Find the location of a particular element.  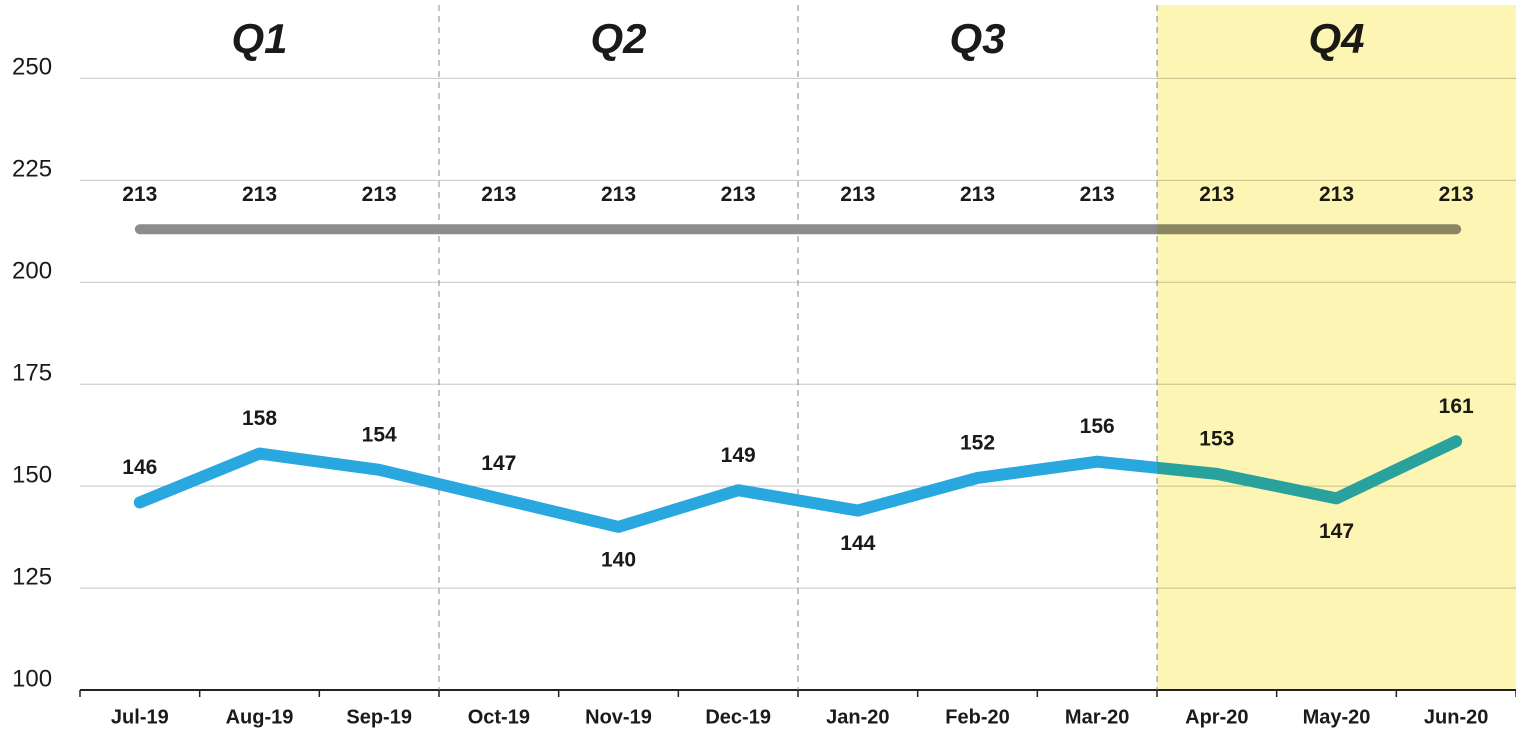

x-tick-label: Oct-19 is located at coordinates (499, 717).